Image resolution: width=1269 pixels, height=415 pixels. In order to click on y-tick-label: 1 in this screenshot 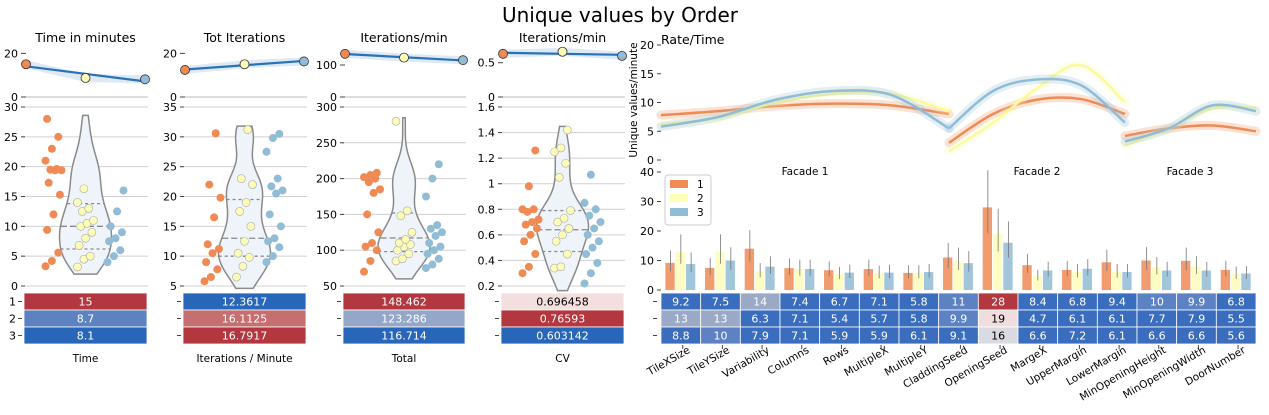, I will do `click(491, 184)`.